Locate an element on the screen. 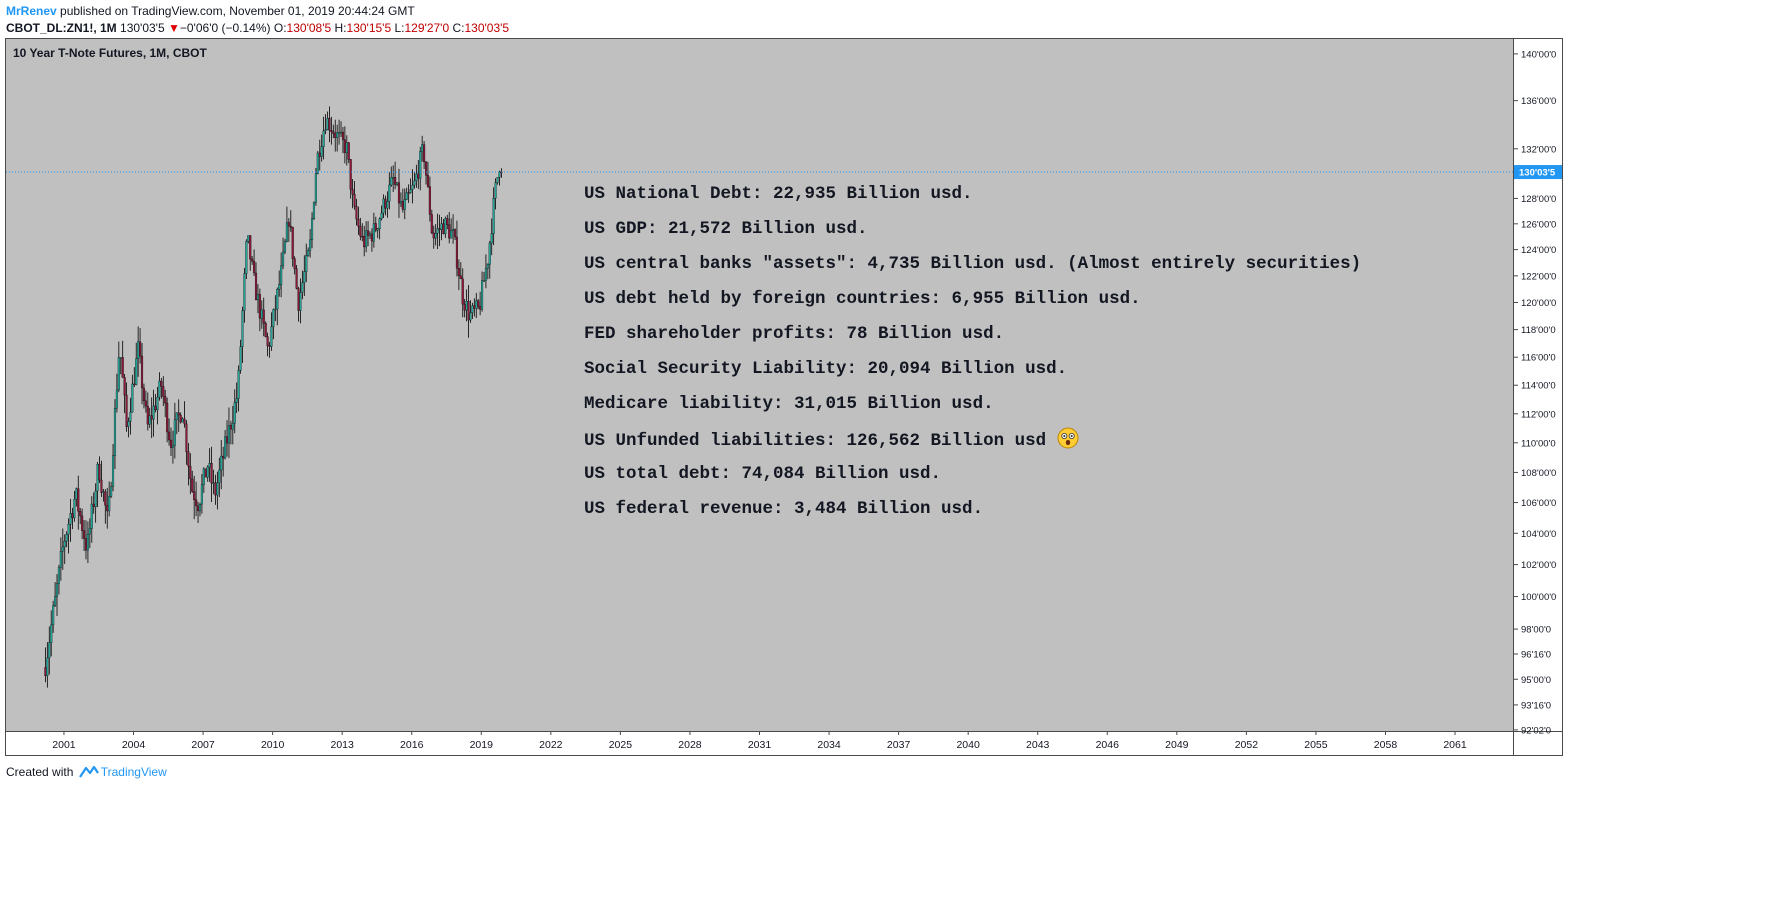 The image size is (1788, 899). time-tick-label: 2010 is located at coordinates (273, 745).